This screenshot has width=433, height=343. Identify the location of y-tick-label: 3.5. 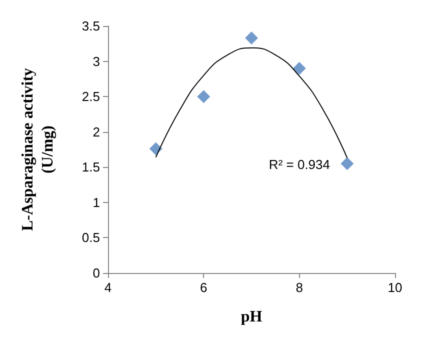
(91, 26).